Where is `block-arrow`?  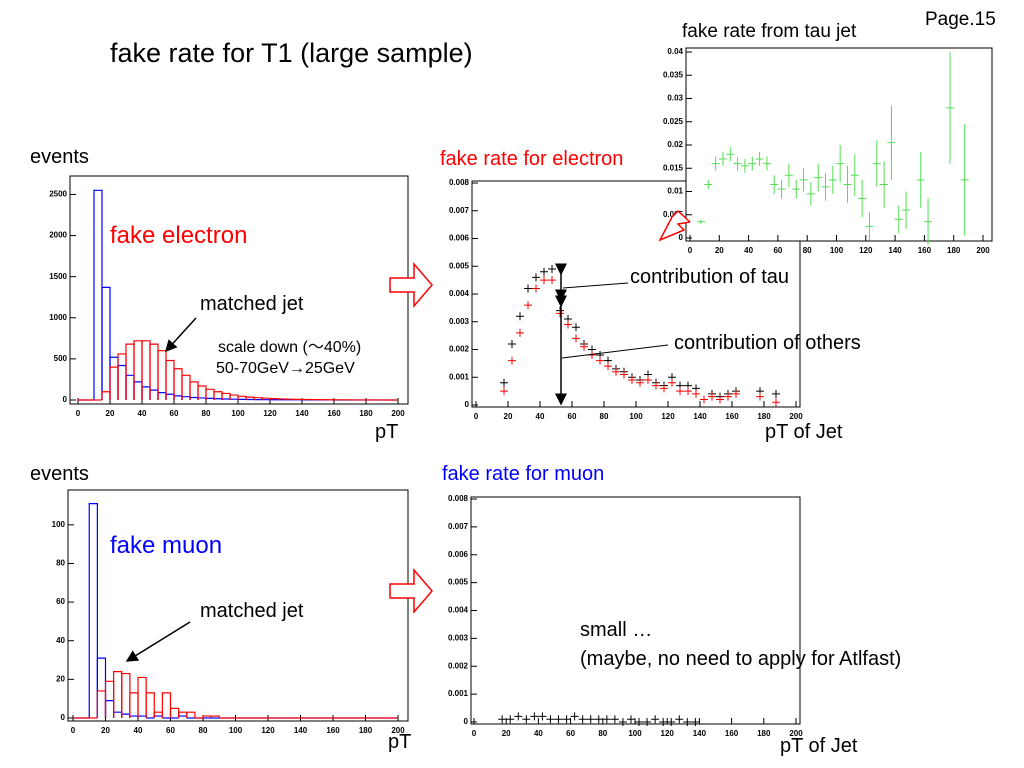
block-arrow is located at coordinates (411, 285).